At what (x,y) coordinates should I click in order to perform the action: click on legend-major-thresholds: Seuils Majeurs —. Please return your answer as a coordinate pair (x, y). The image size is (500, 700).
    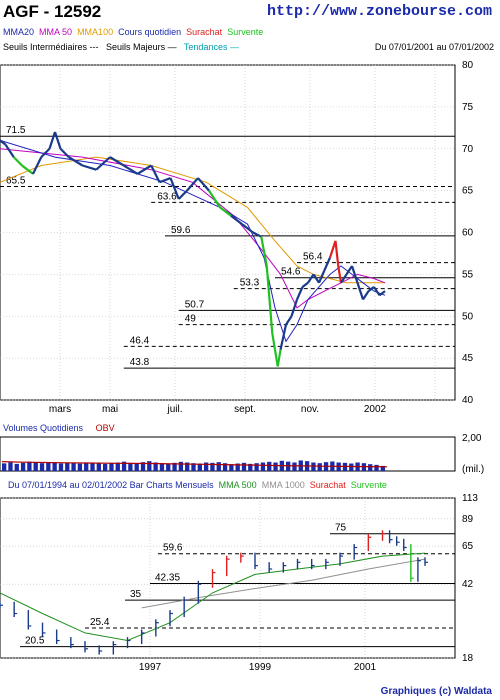
    Looking at the image, I should click on (141, 47).